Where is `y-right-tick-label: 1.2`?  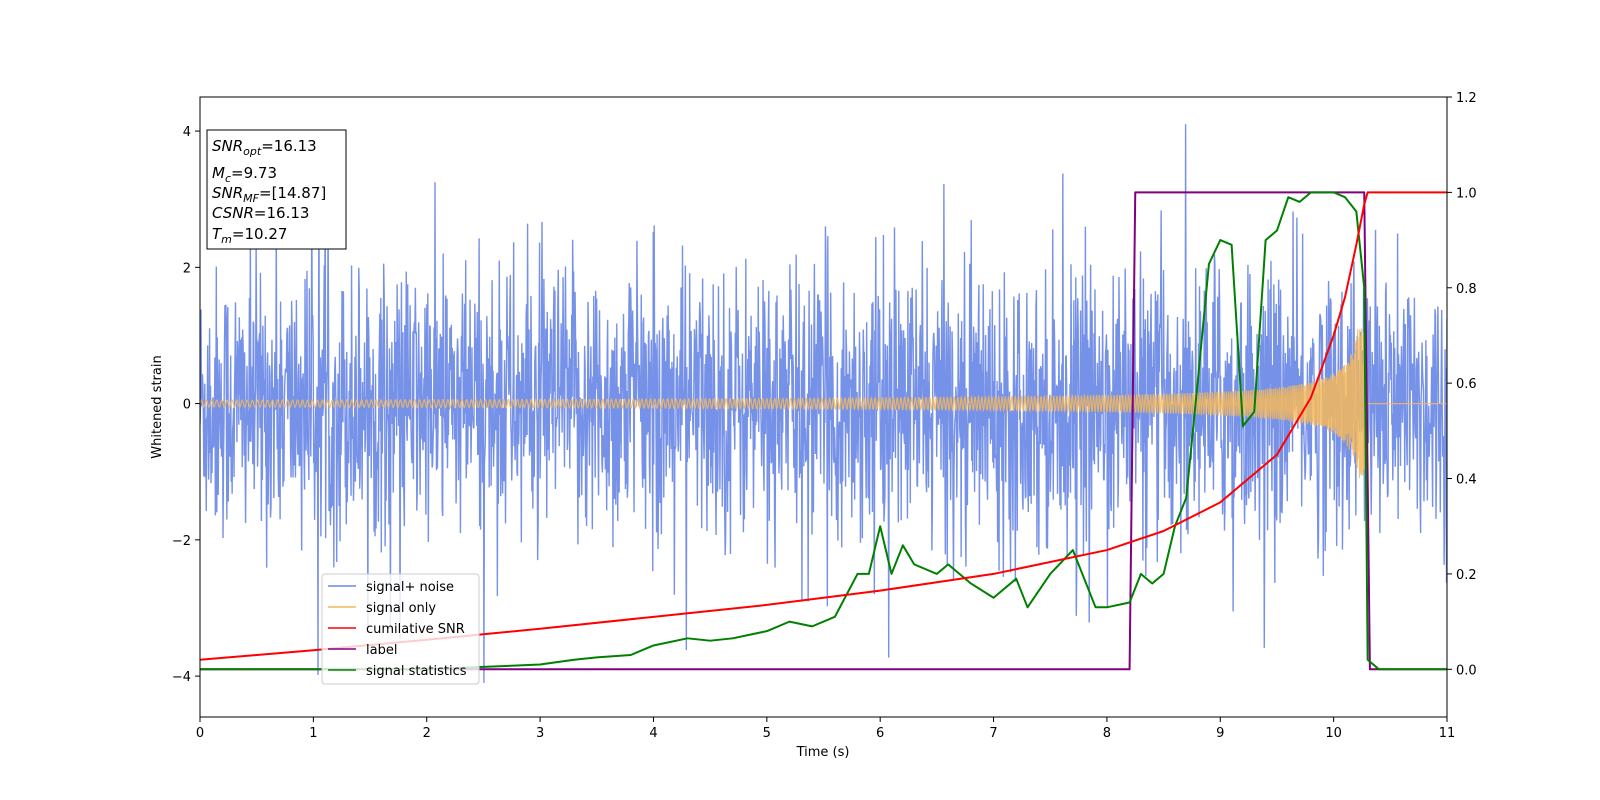
y-right-tick-label: 1.2 is located at coordinates (1466, 98).